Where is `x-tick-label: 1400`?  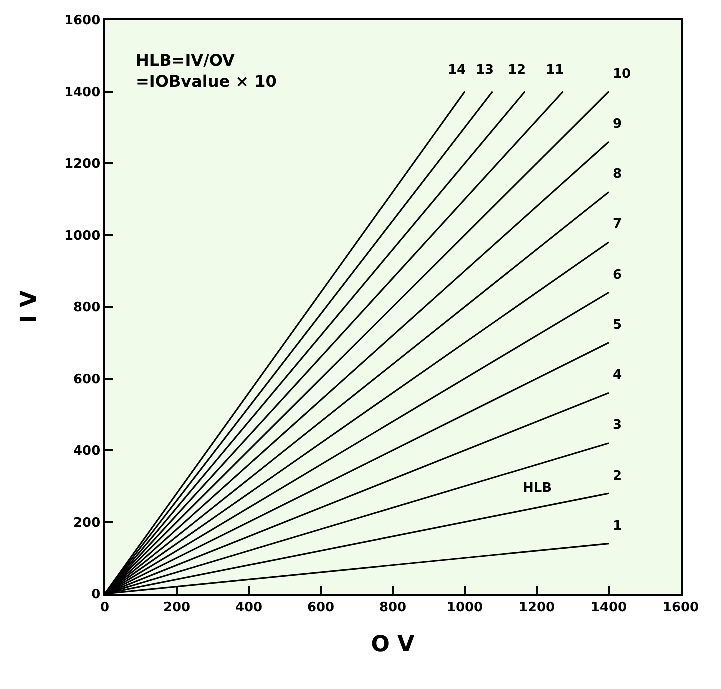 x-tick-label: 1400 is located at coordinates (609, 608).